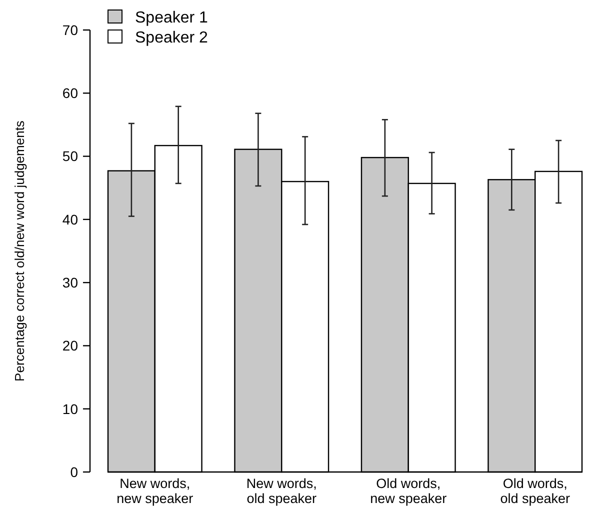 This screenshot has width=598, height=518. I want to click on y-tick-label: 50, so click(70, 156).